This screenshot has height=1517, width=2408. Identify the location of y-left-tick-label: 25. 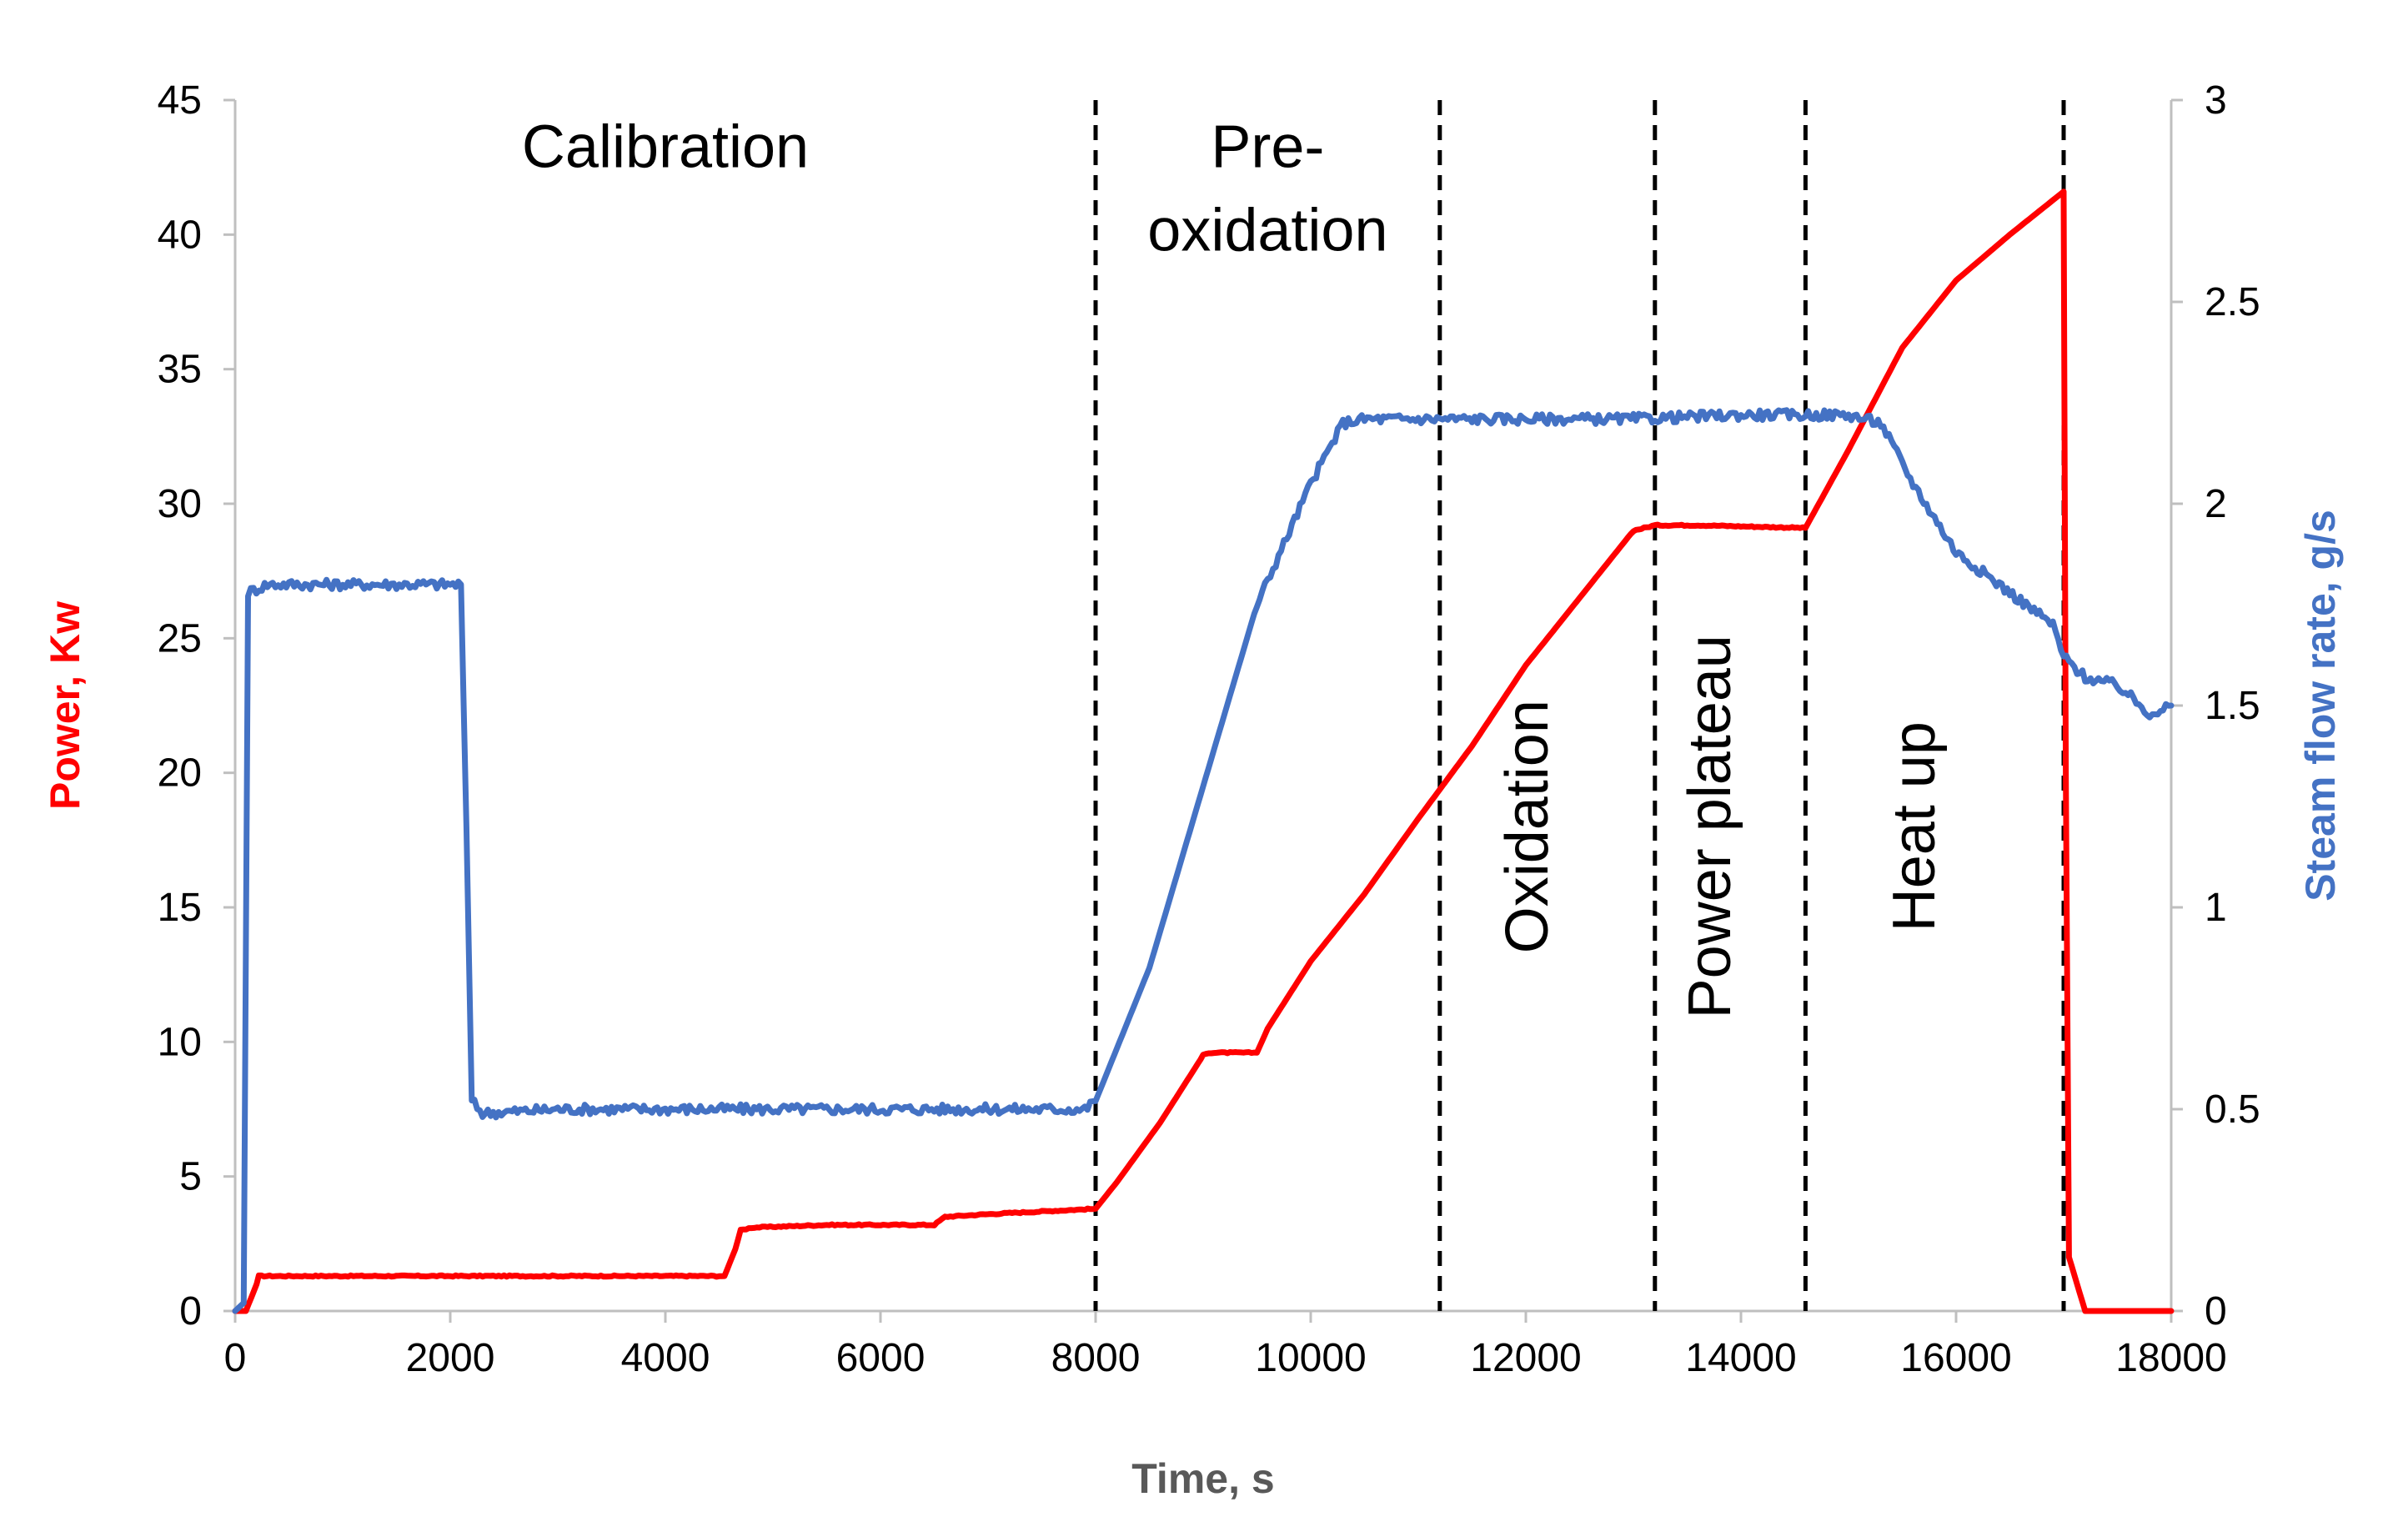
(180, 638).